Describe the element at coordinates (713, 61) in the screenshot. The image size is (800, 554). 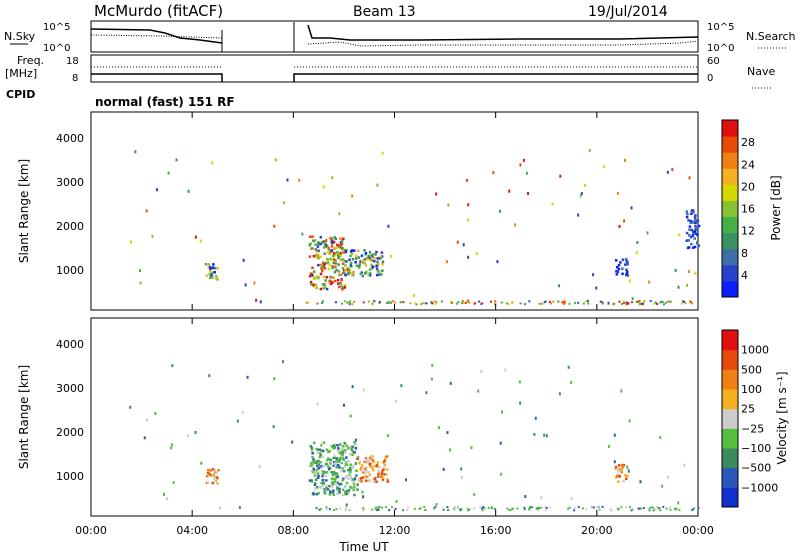
I see `nave-tick-top: 60` at that location.